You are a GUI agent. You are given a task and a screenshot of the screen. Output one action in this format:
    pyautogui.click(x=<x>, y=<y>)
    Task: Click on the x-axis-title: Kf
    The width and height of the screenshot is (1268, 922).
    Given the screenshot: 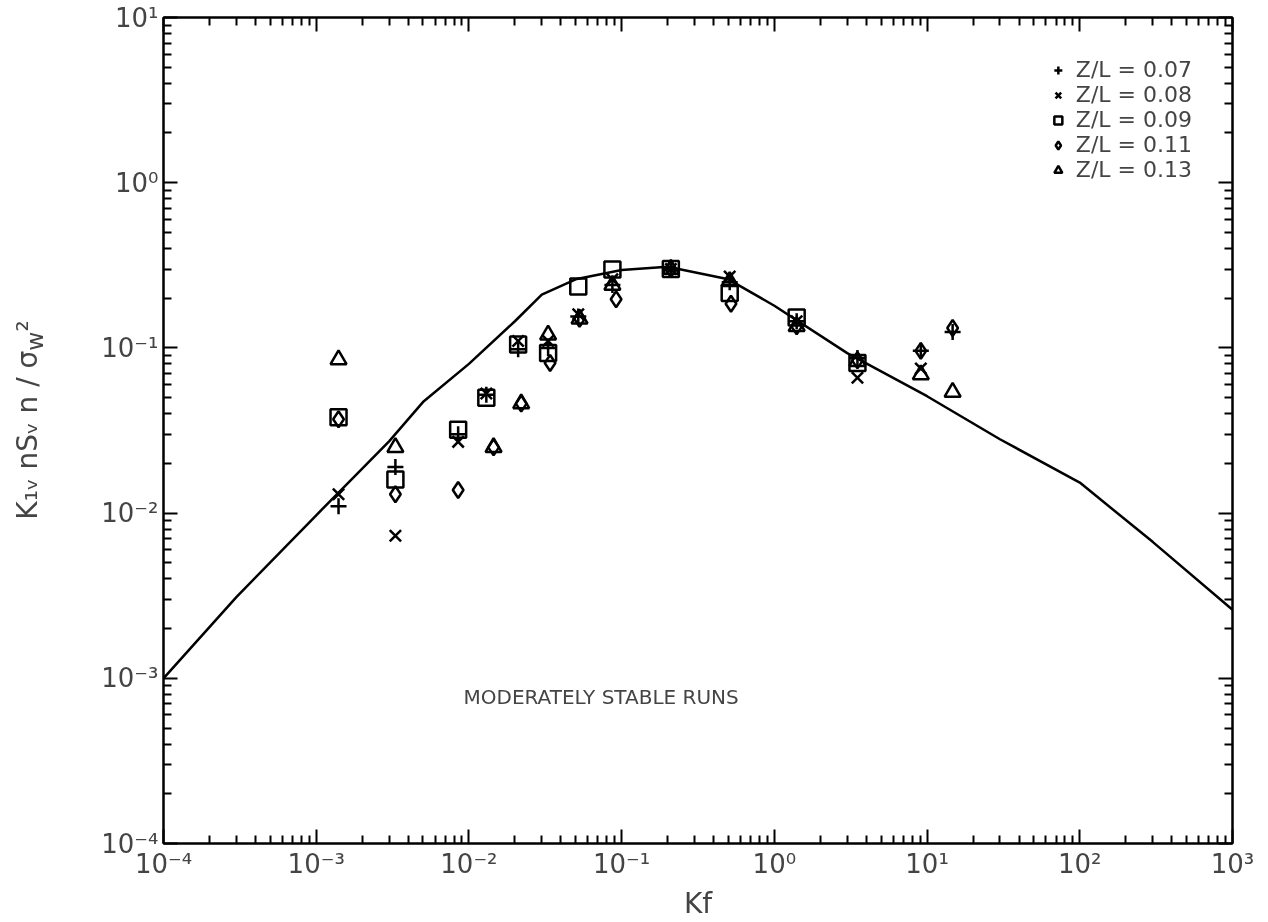 What is the action you would take?
    pyautogui.click(x=698, y=903)
    